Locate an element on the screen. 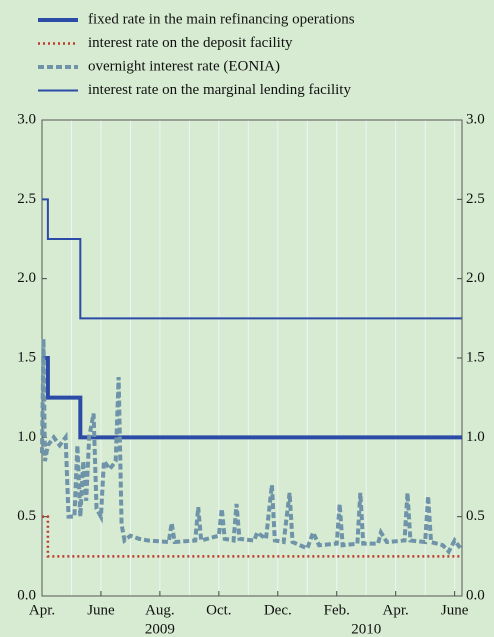  y-tick-label: 2.5 is located at coordinates (26, 199).